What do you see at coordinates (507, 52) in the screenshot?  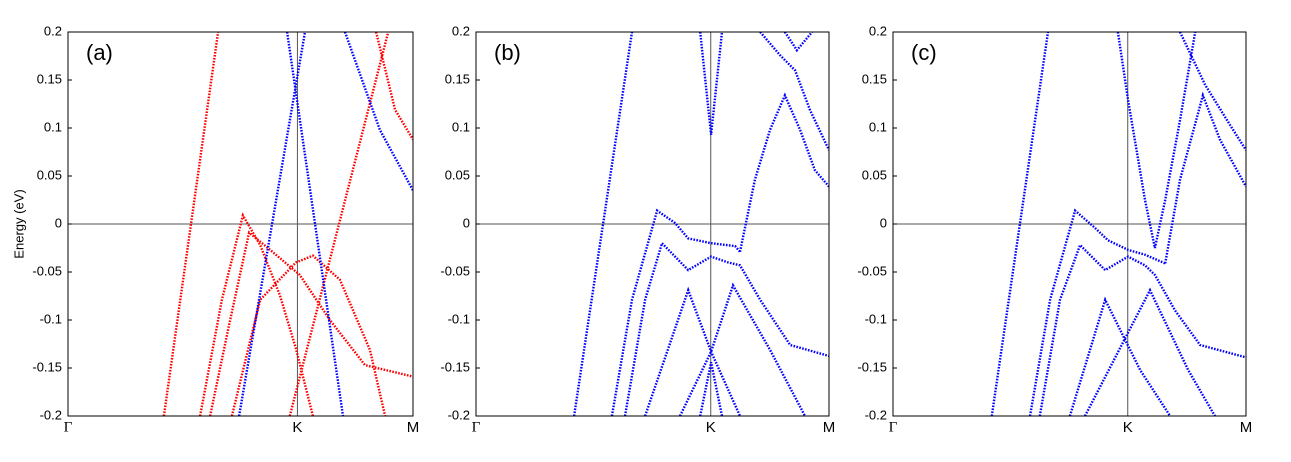 I see `panel-title: (b)` at bounding box center [507, 52].